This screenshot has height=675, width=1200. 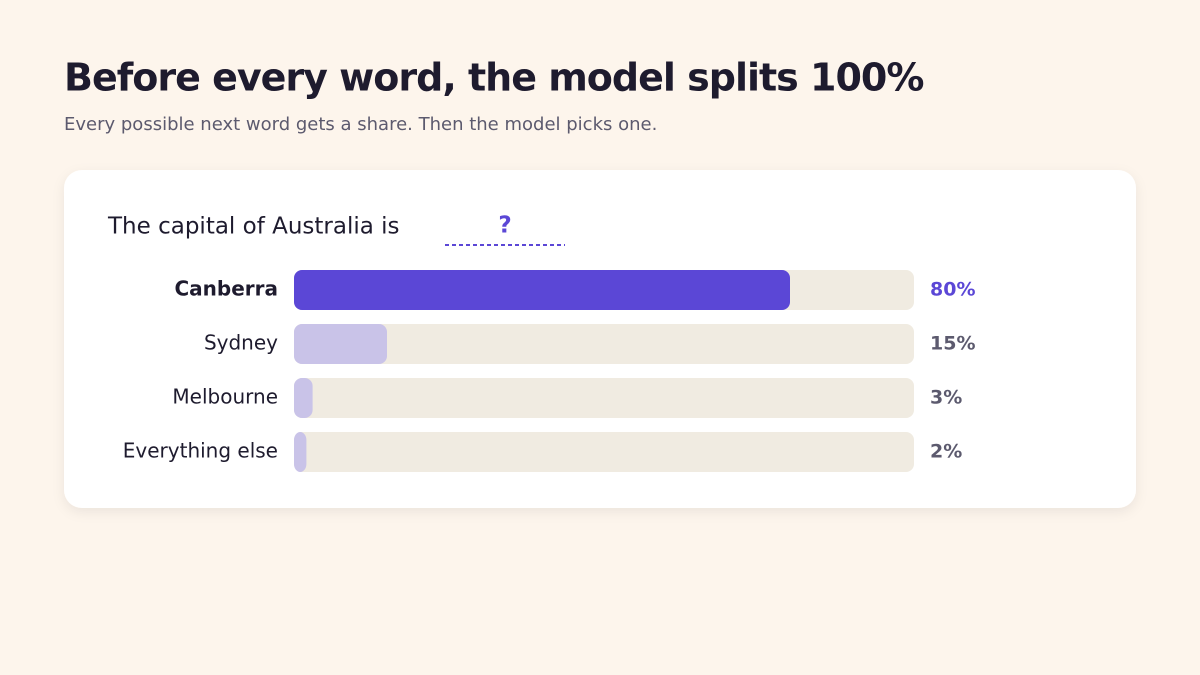 What do you see at coordinates (946, 452) in the screenshot?
I see `value-label: 2%` at bounding box center [946, 452].